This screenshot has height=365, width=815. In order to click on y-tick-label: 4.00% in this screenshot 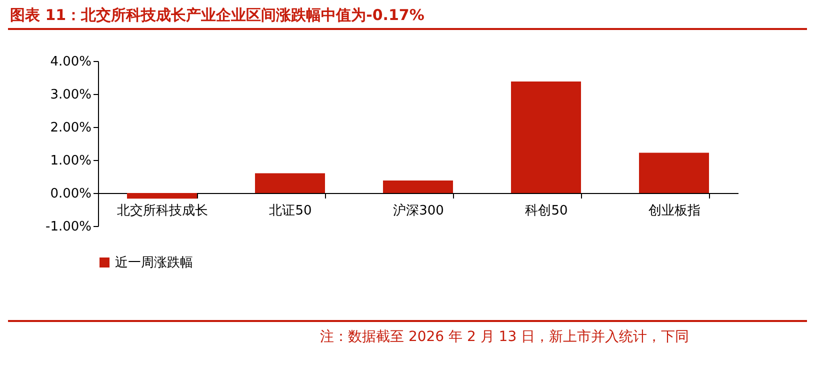, I will do `click(71, 62)`.